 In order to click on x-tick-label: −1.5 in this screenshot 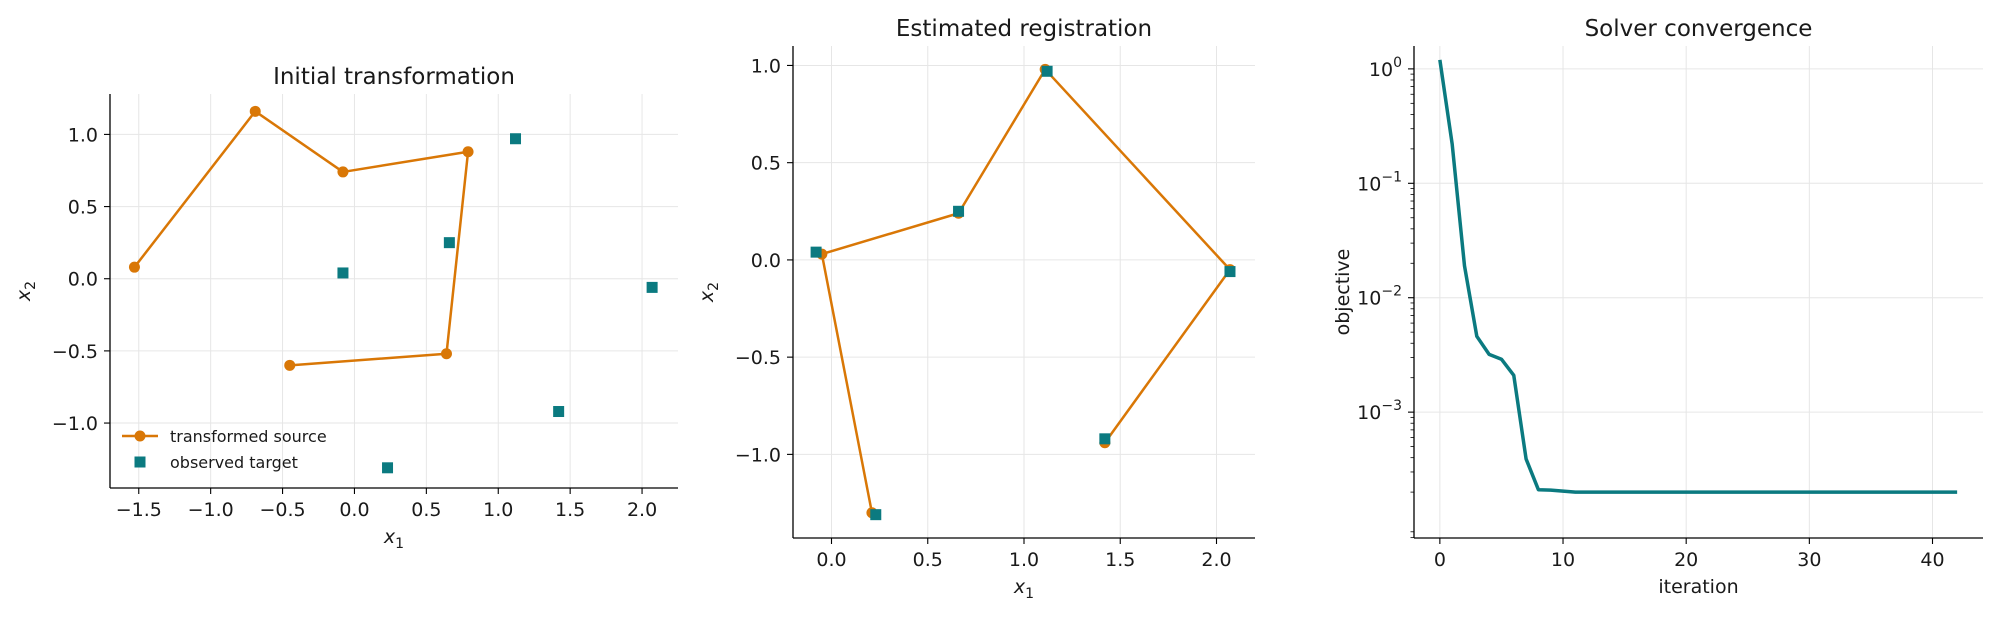, I will do `click(139, 510)`.